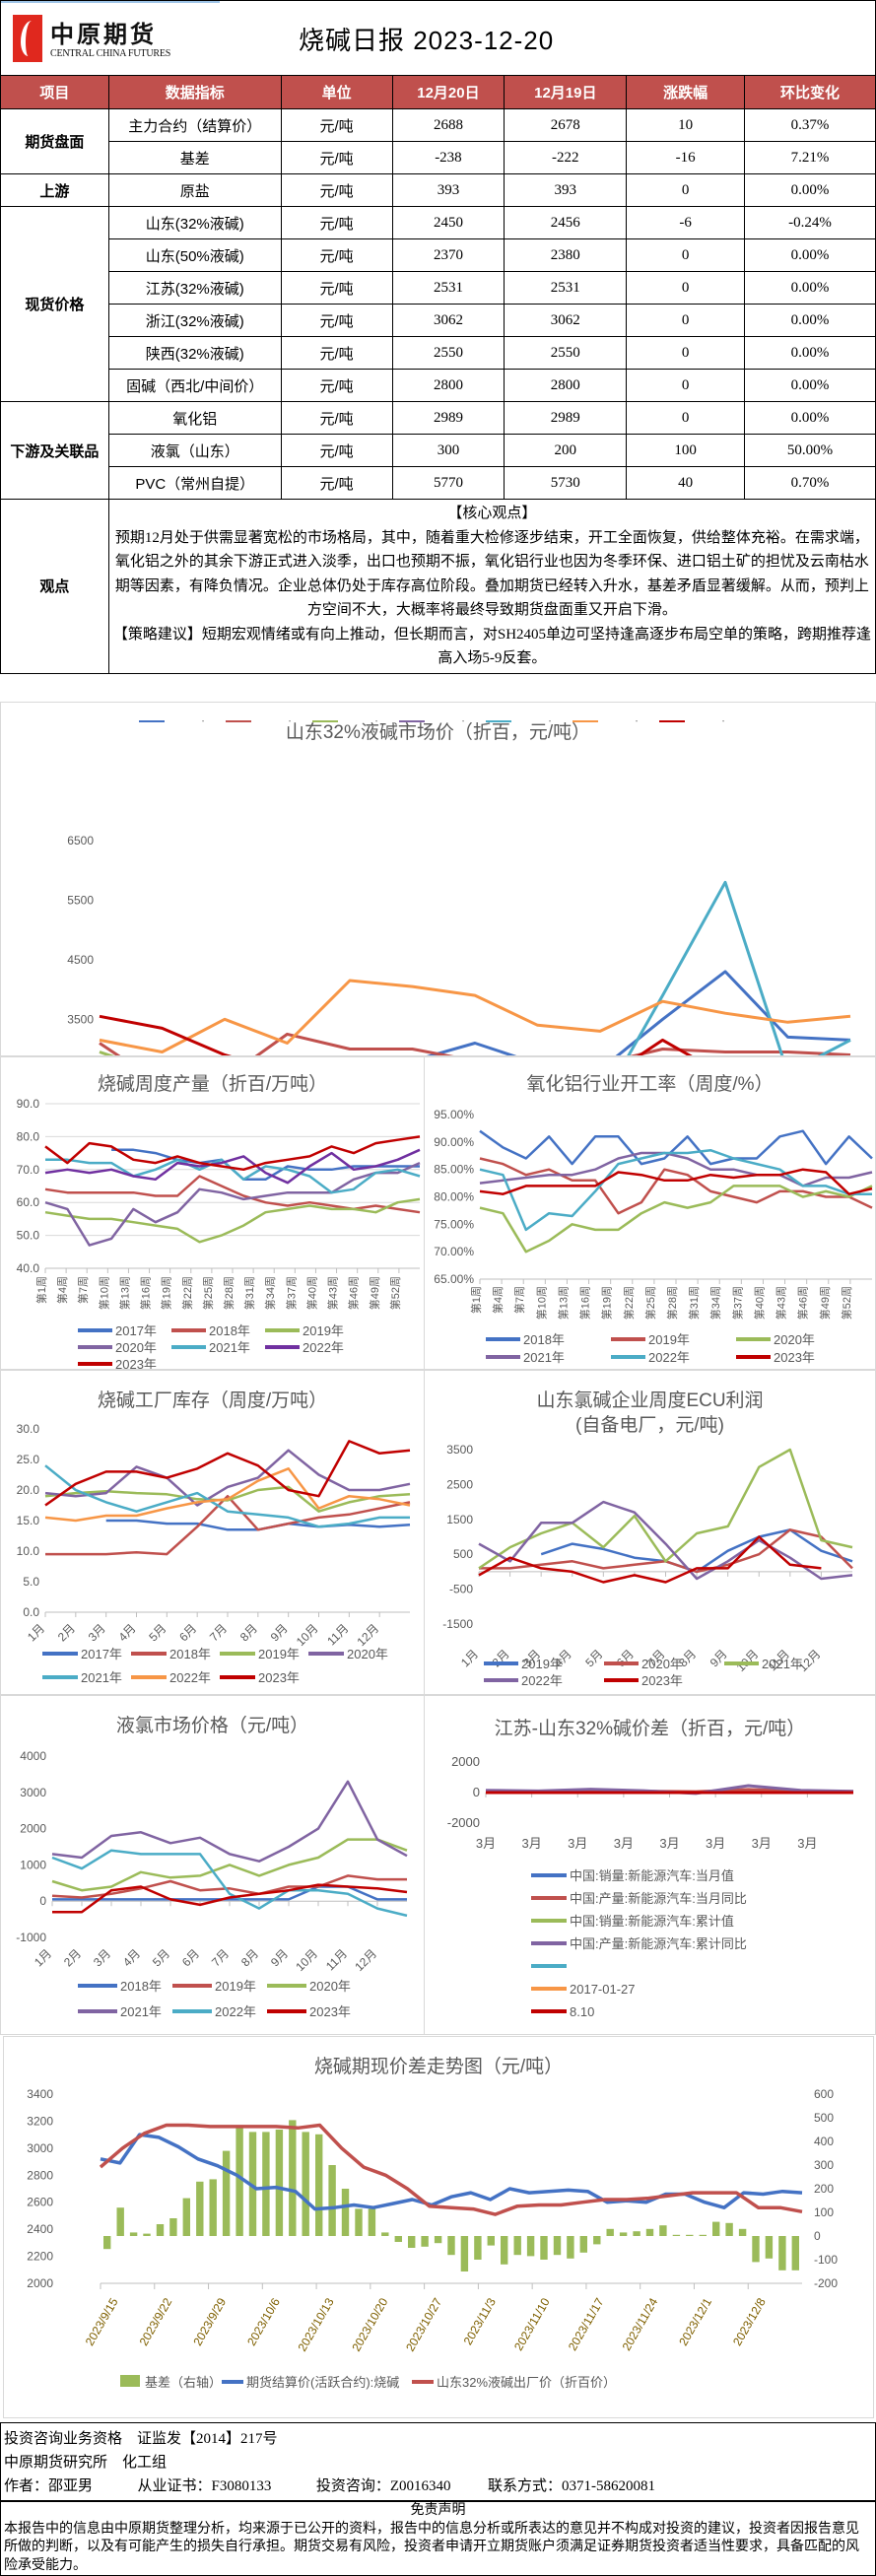 This screenshot has width=876, height=2576. I want to click on x-tick-label: 11月, so click(338, 1634).